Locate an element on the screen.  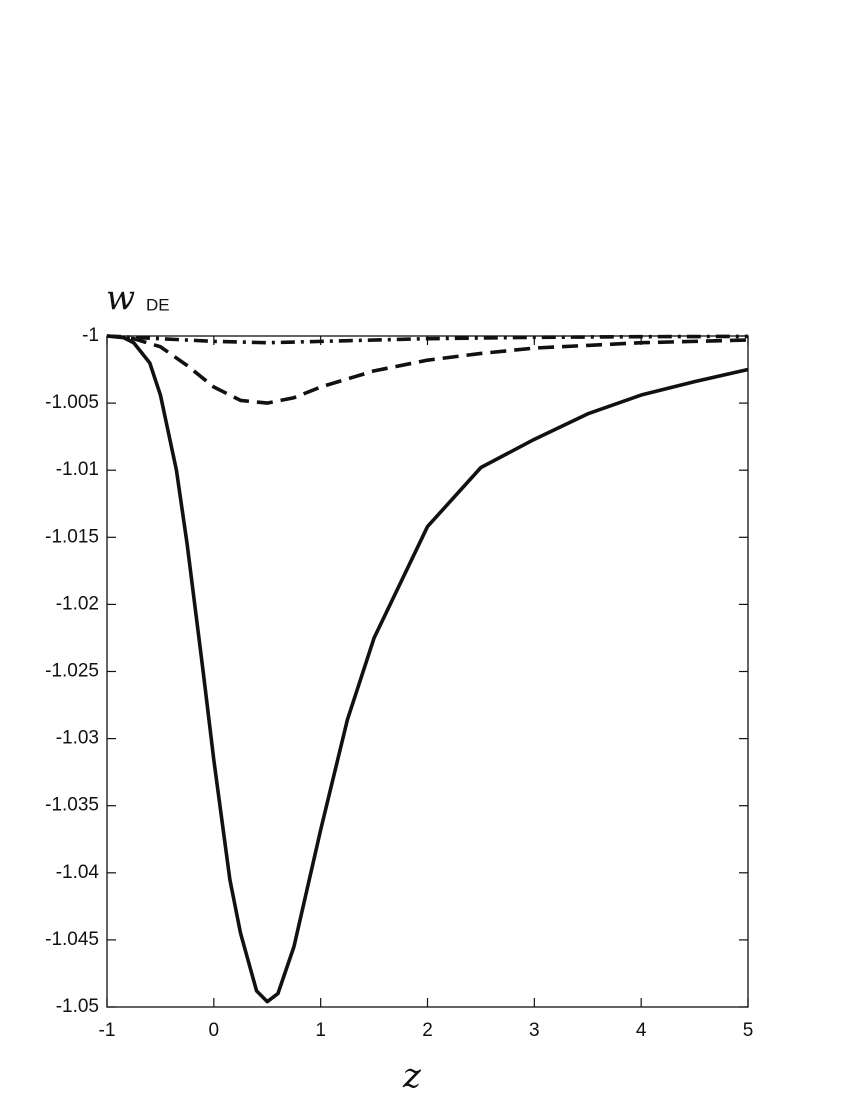
y-tick-label: -1.02 is located at coordinates (77, 603).